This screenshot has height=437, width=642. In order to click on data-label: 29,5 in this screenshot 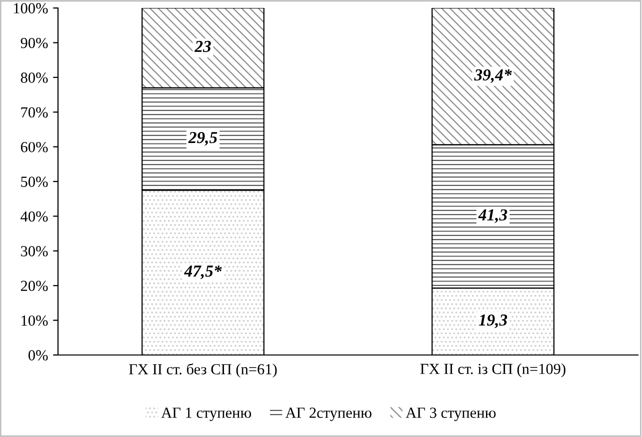, I will do `click(203, 139)`.